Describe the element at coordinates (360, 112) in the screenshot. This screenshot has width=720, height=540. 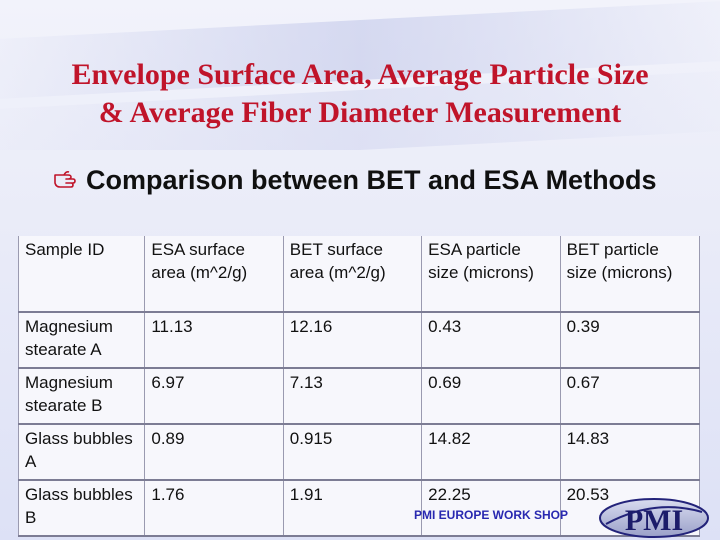
I see `title-line-2: & Average Fiber Diameter Measurement` at that location.